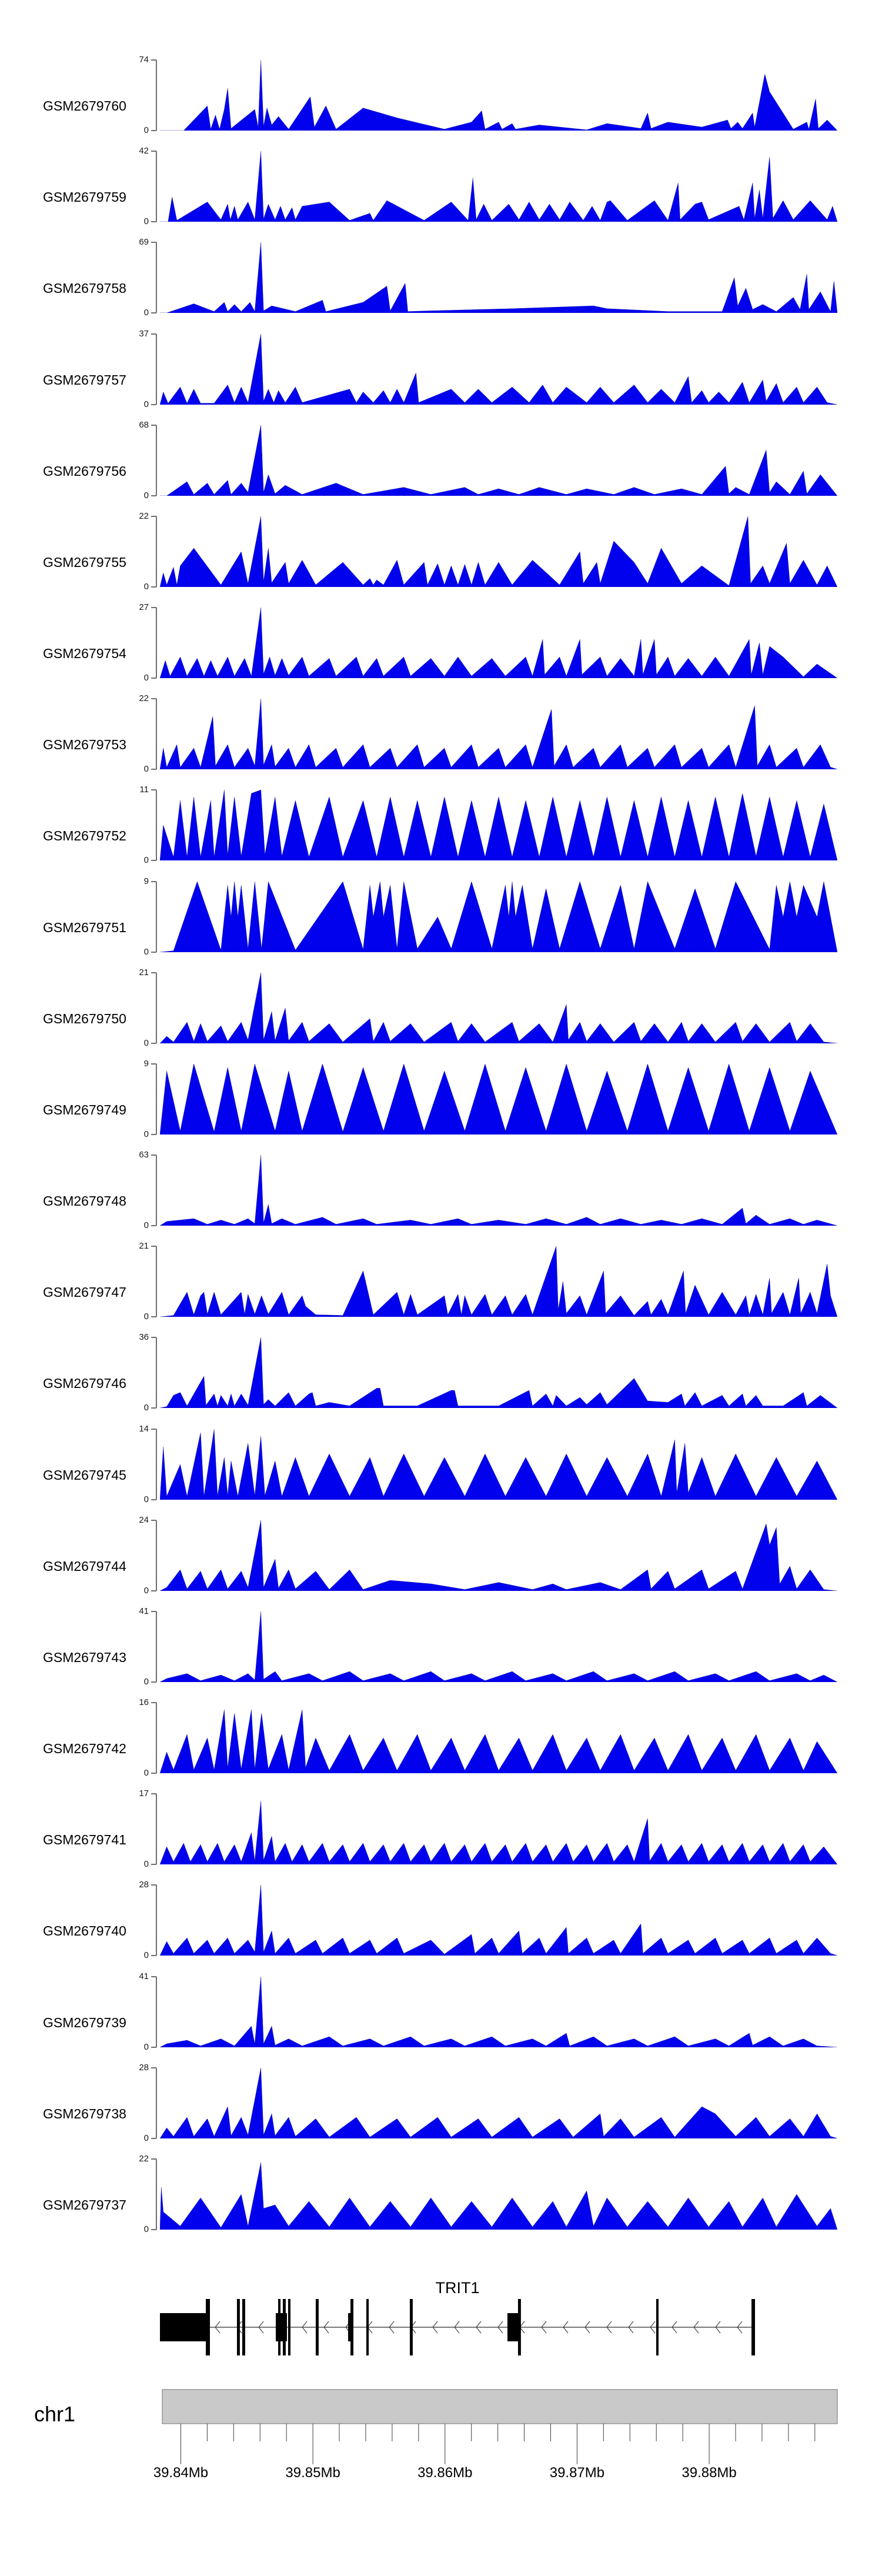 The height and width of the screenshot is (2576, 882). Describe the element at coordinates (84, 1566) in the screenshot. I see `track-label: GSM2679744` at that location.